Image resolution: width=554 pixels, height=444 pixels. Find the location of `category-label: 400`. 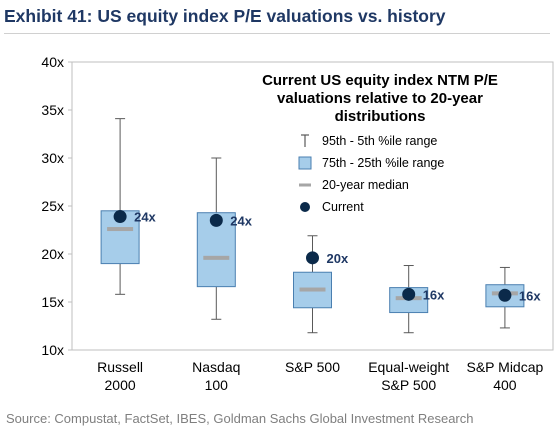

category-label: 400 is located at coordinates (505, 385).